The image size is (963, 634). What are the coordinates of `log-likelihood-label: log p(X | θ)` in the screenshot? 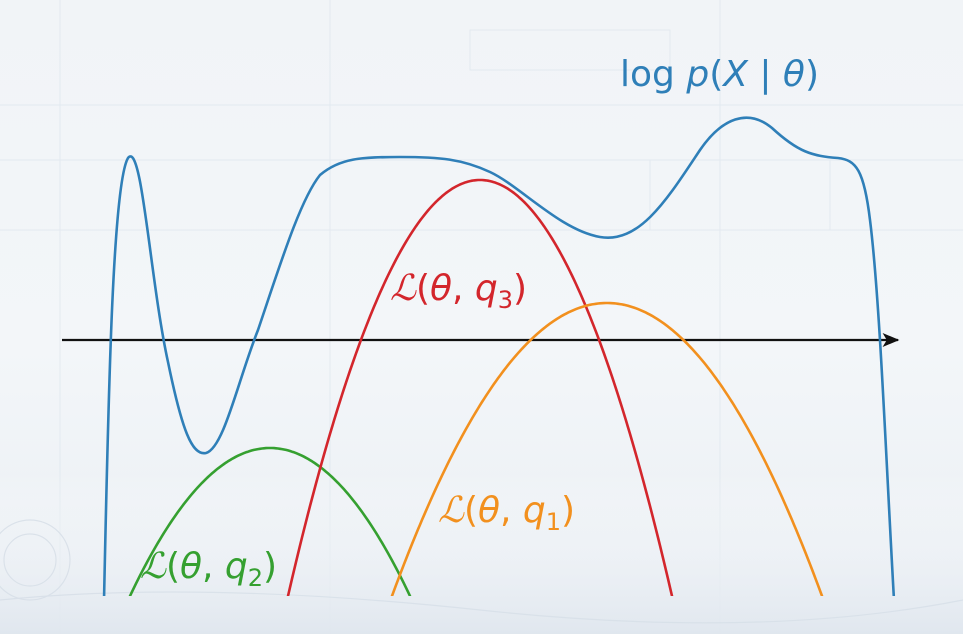 It's located at (719, 74).